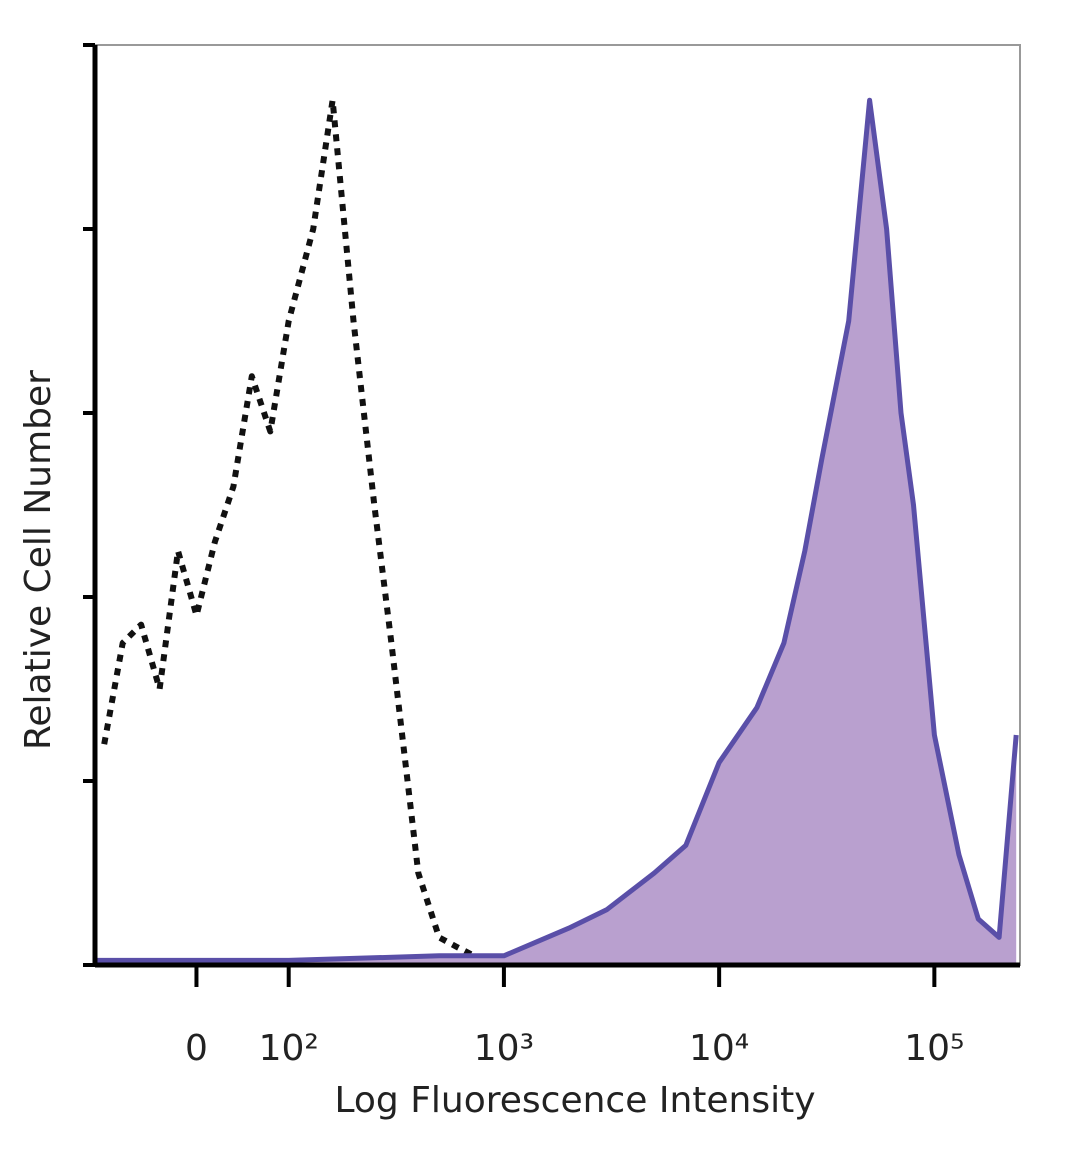 The height and width of the screenshot is (1173, 1080). What do you see at coordinates (289, 1048) in the screenshot?
I see `x-tick-label: 10²` at bounding box center [289, 1048].